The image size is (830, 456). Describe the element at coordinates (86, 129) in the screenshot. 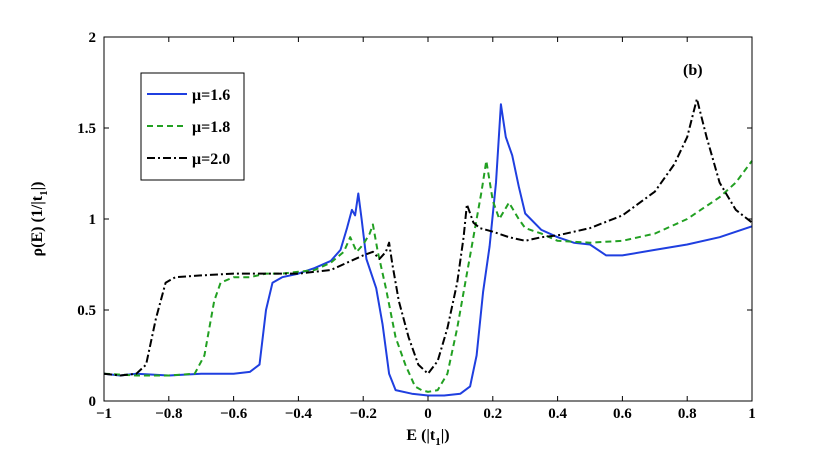

I see `y-tick-label: 1.5` at that location.